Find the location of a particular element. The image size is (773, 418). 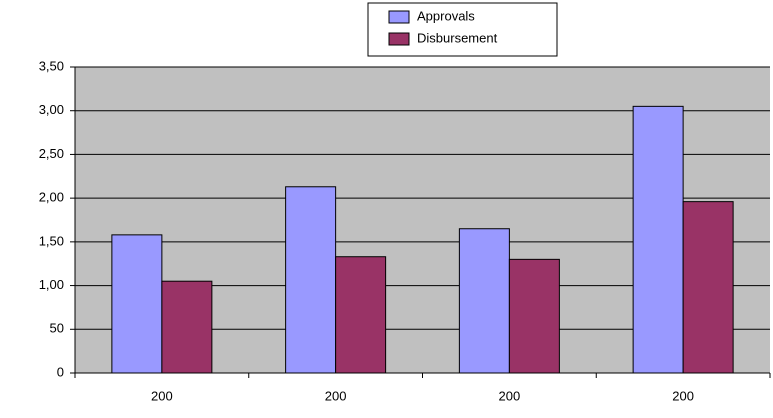

y-tick-label: 50 is located at coordinates (57, 328).